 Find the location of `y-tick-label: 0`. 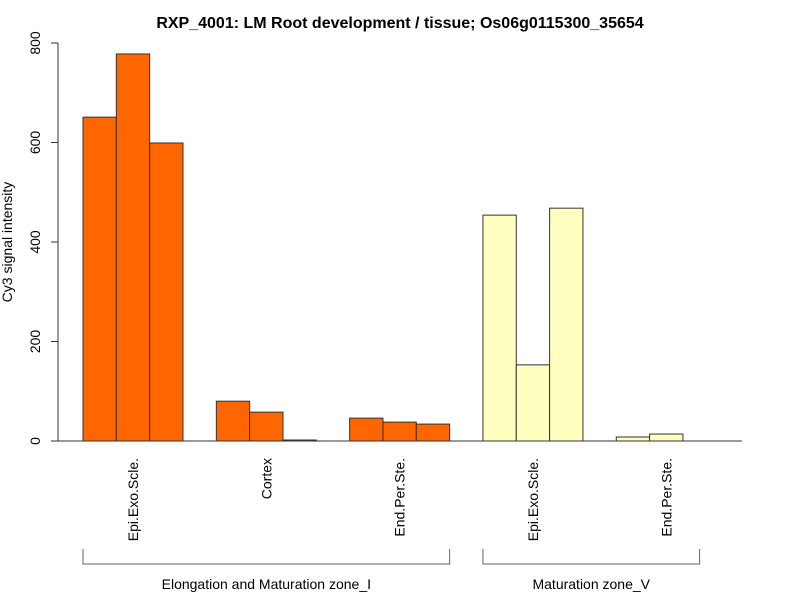

y-tick-label: 0 is located at coordinates (35, 441).